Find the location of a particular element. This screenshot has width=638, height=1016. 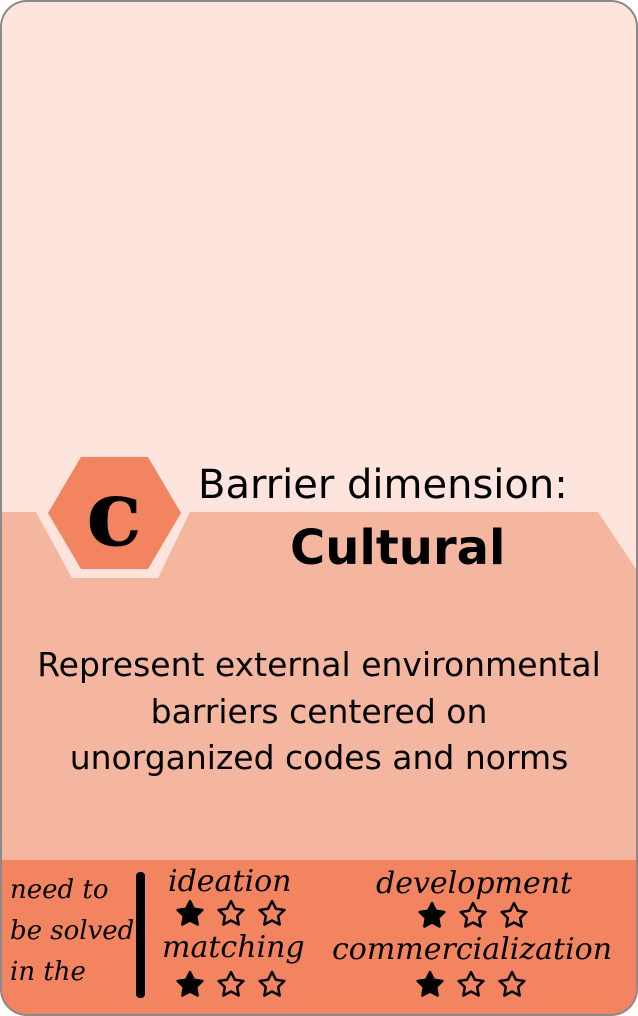

badge-letter: c is located at coordinates (114, 513).